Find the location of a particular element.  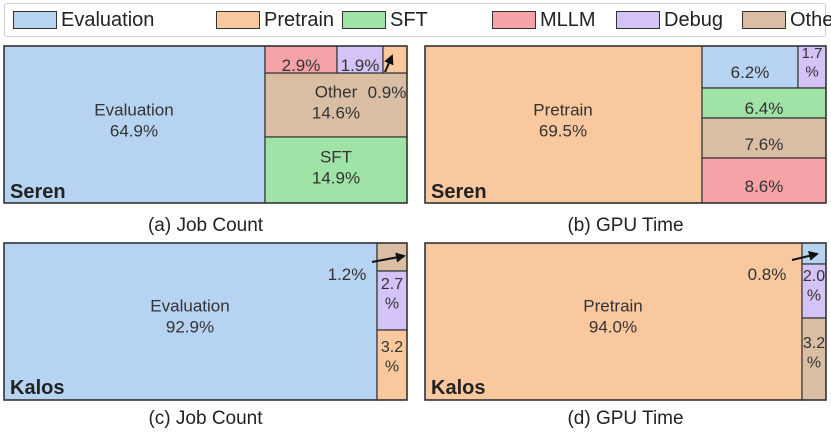

tile-label: 2.9% is located at coordinates (301, 65).